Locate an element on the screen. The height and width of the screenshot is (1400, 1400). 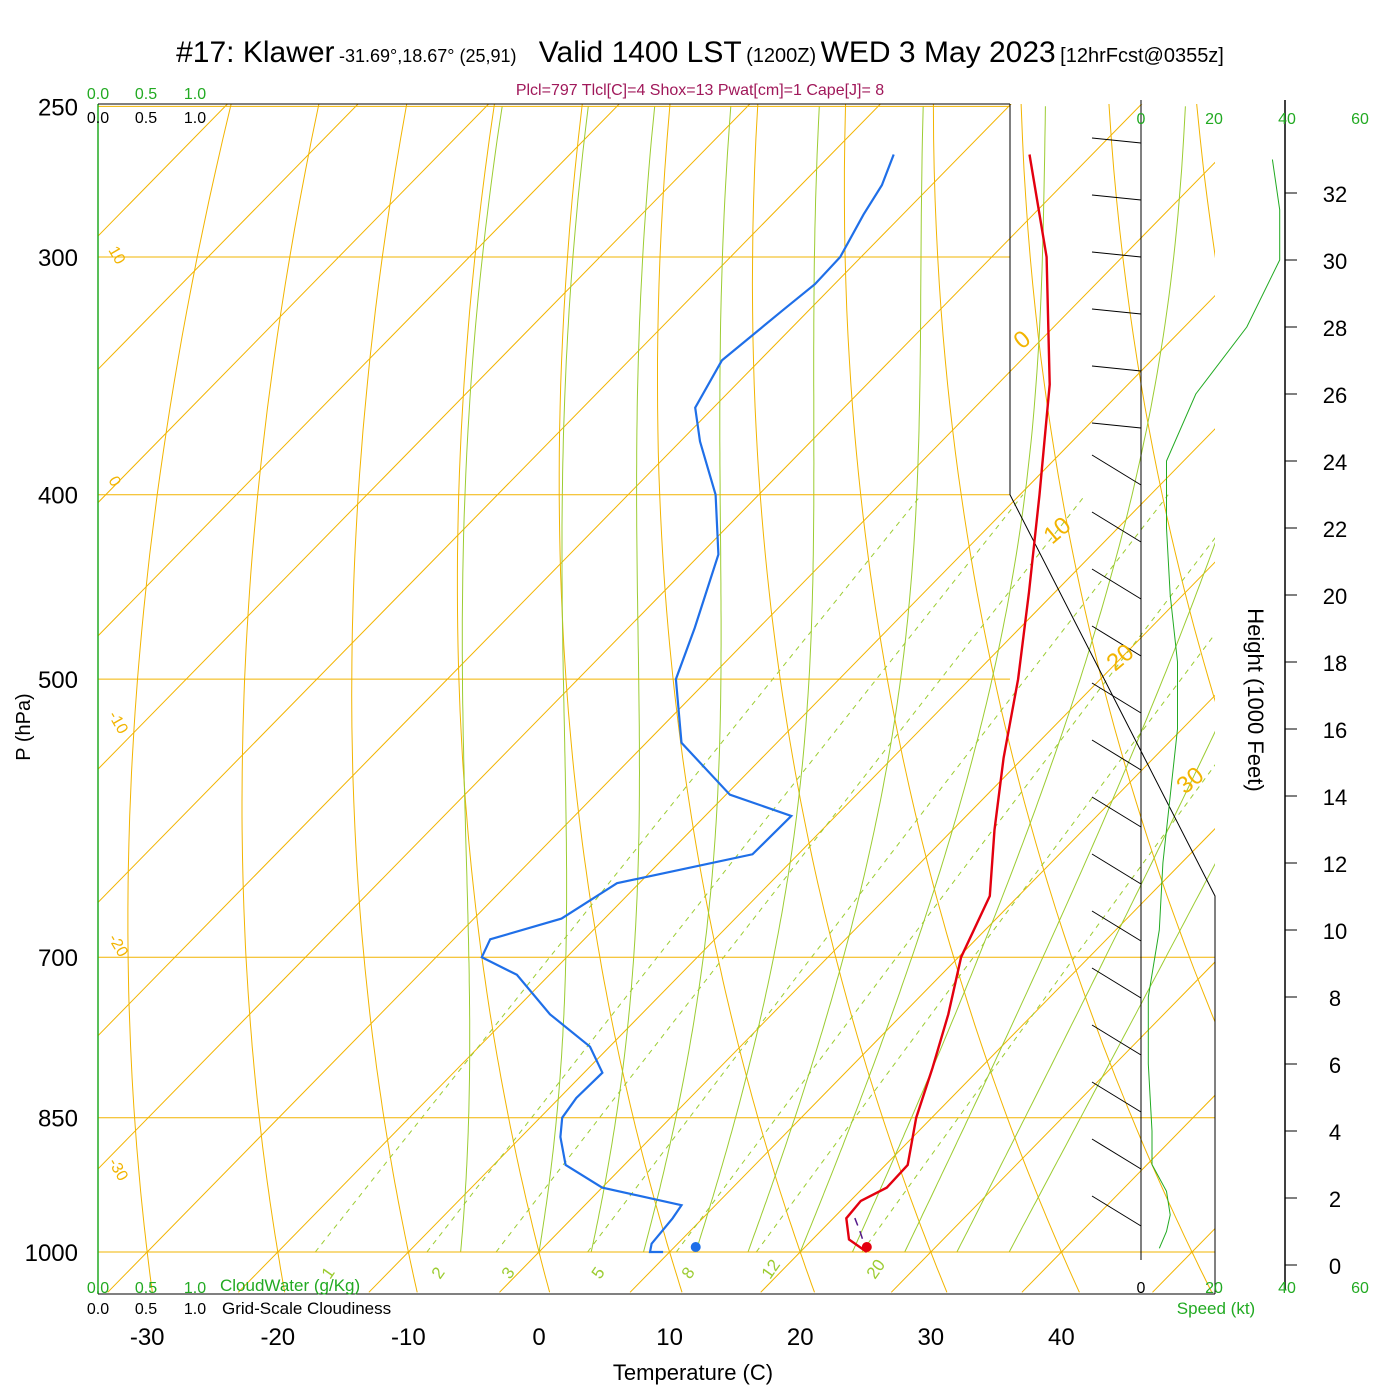
isotherm-label: -10 is located at coordinates (118, 723).